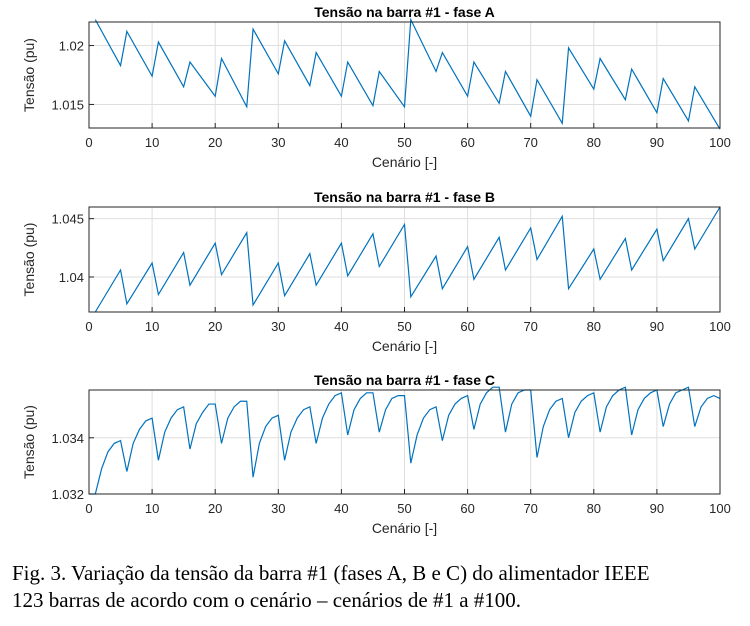 The image size is (750, 626). What do you see at coordinates (67, 494) in the screenshot?
I see `y-tick-label: 1.032` at bounding box center [67, 494].